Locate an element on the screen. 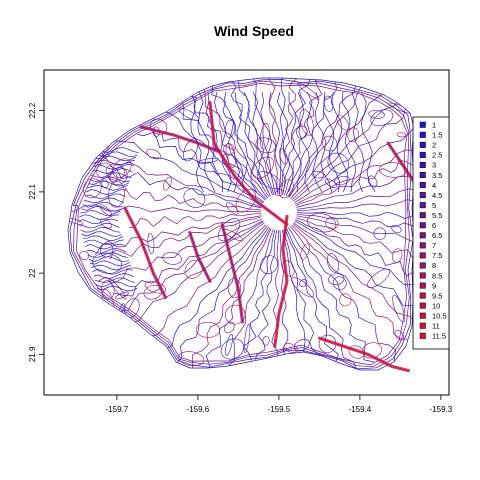 The width and height of the screenshot is (480, 480). y-axis: 21.9 22 22.1 22.2 is located at coordinates (36, 232).